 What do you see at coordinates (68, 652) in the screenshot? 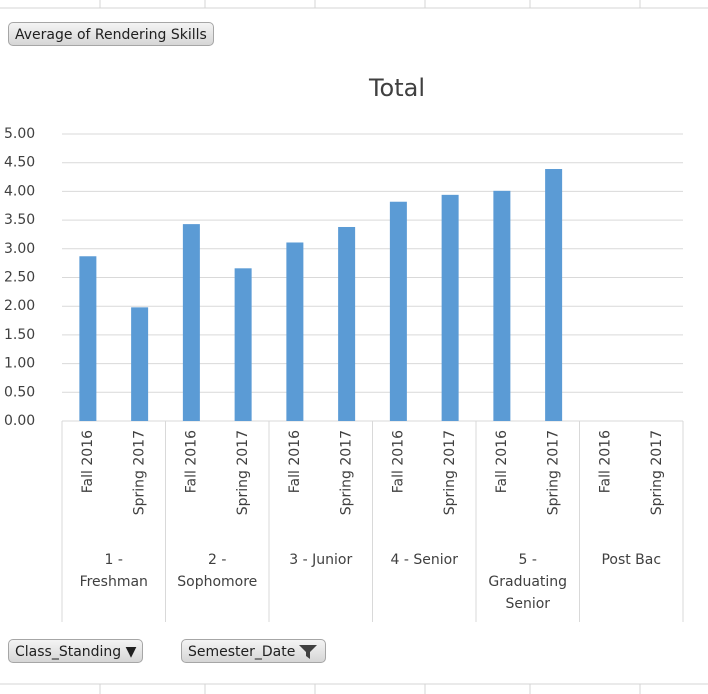
I see `field-name: Class_Standing` at bounding box center [68, 652].